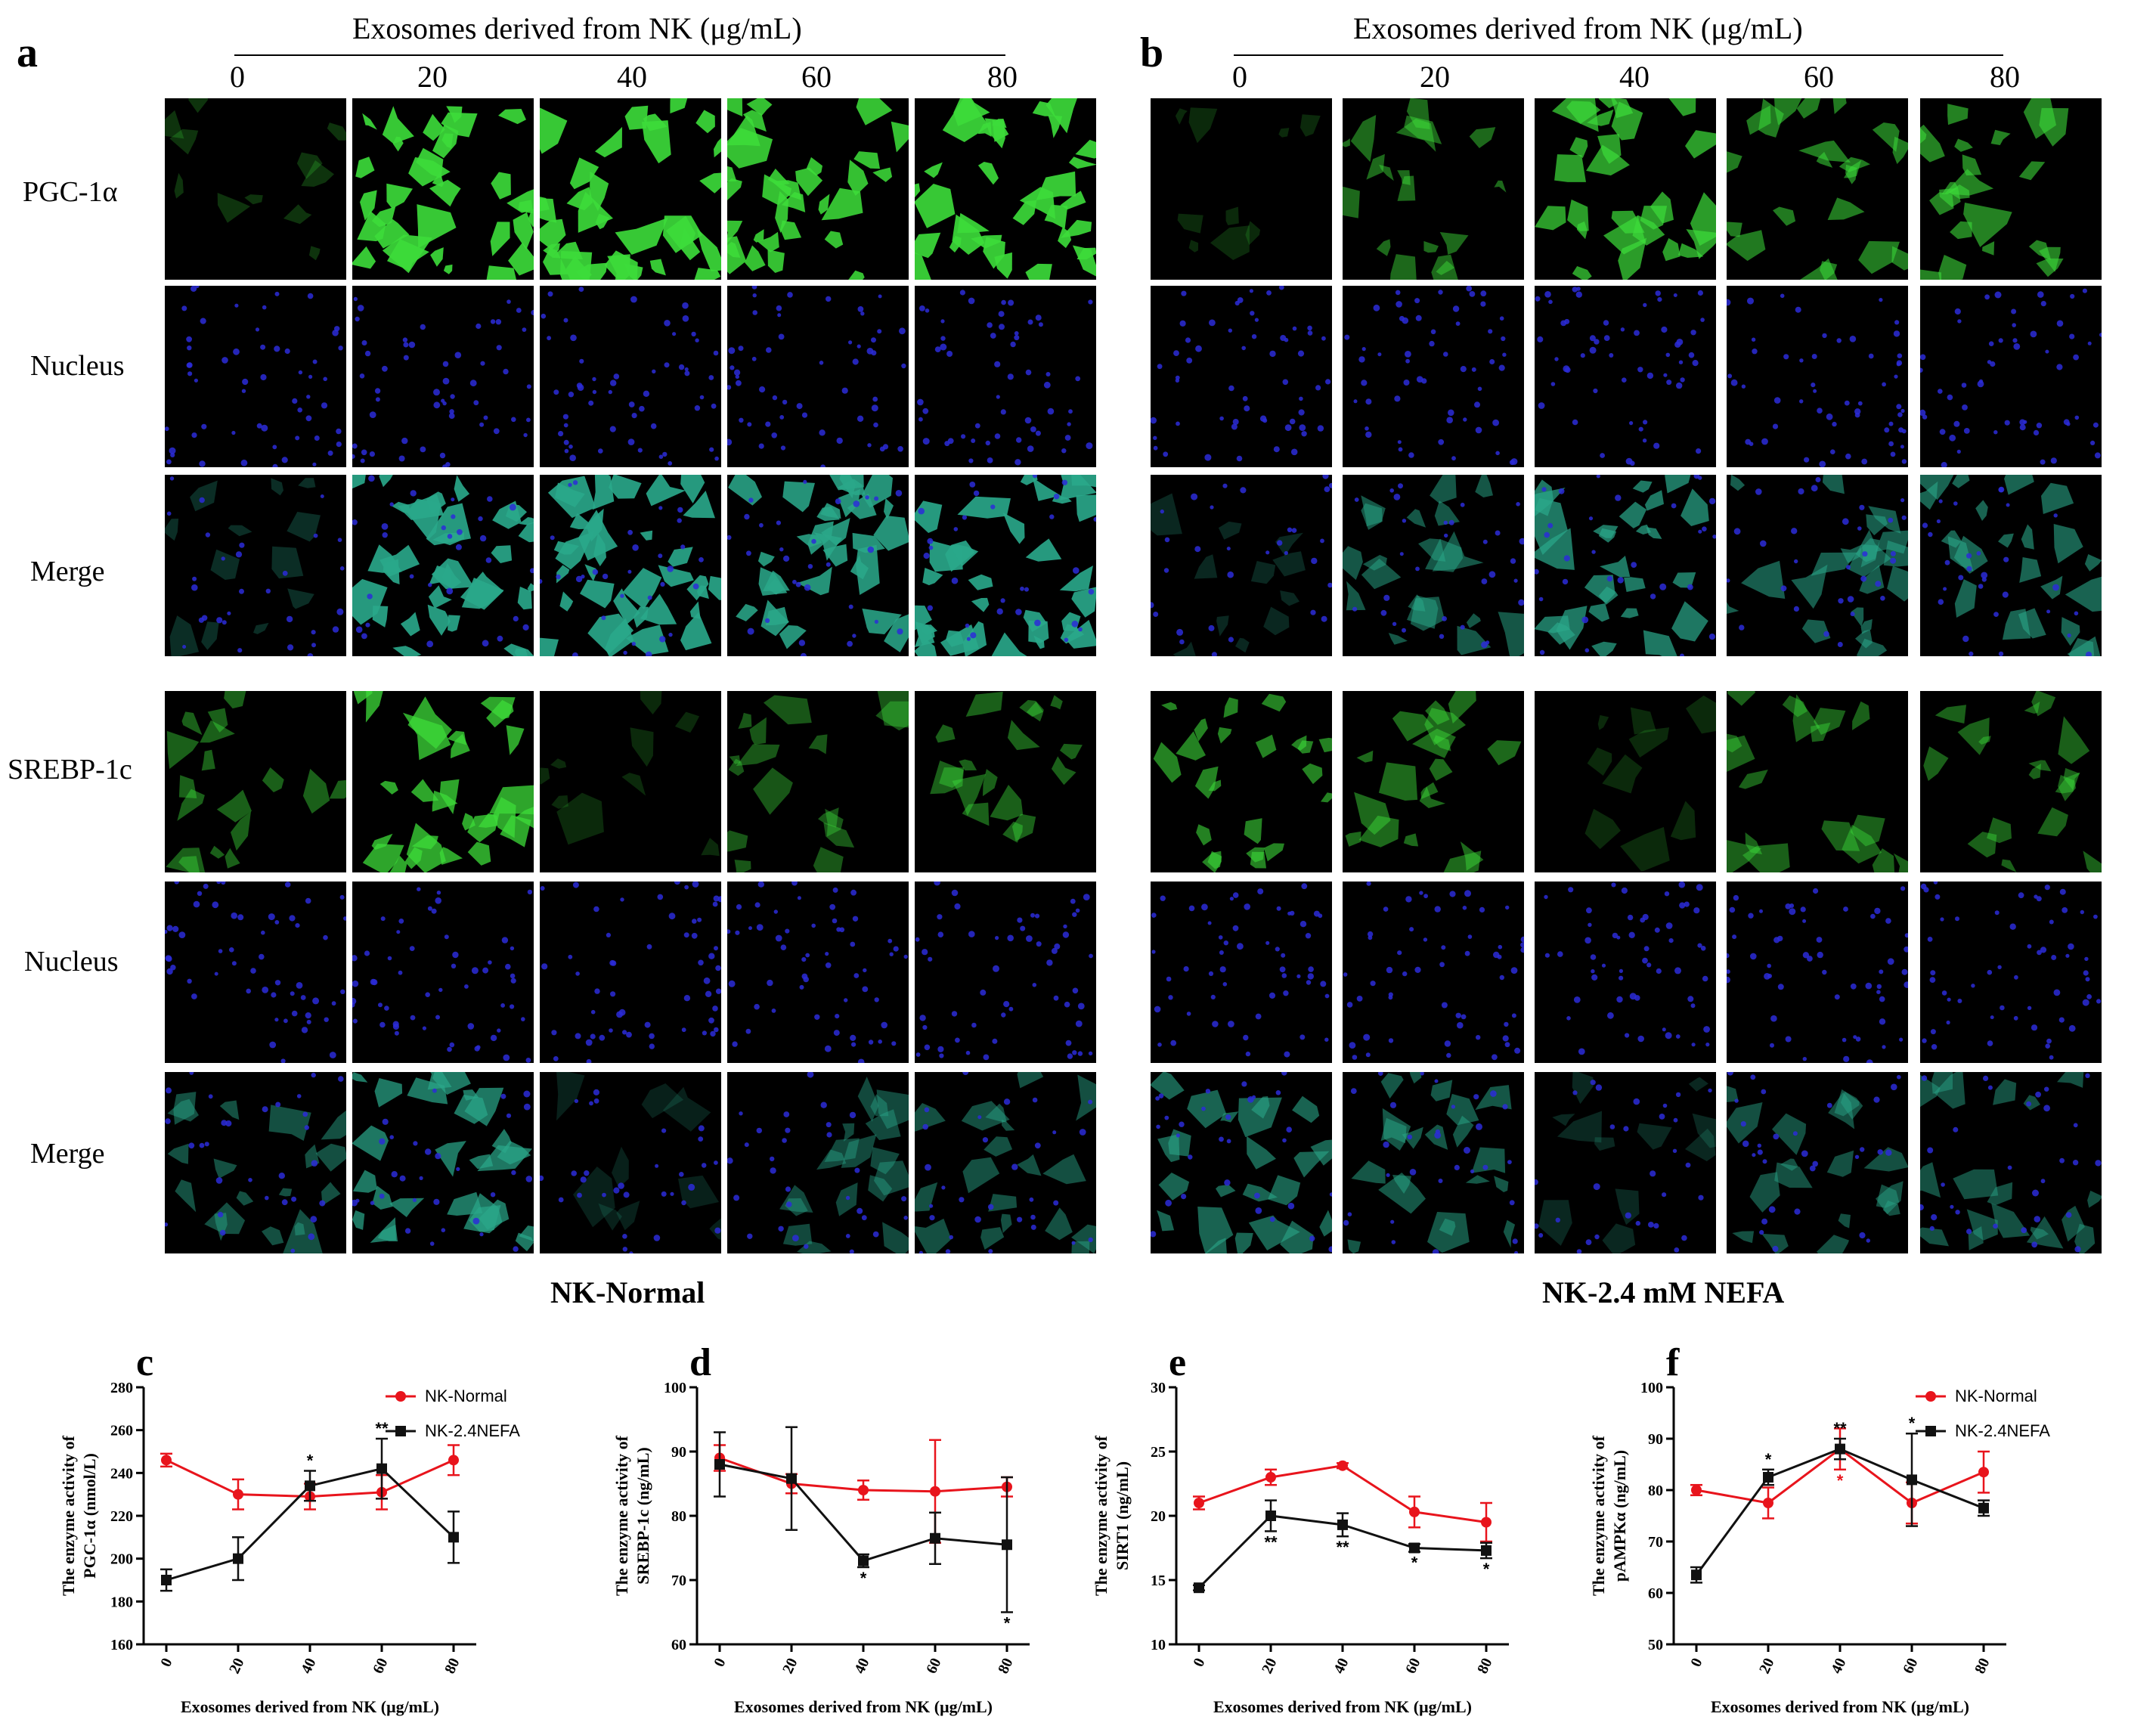  What do you see at coordinates (632, 77) in the screenshot?
I see `panel-a-conc-40: 40` at bounding box center [632, 77].